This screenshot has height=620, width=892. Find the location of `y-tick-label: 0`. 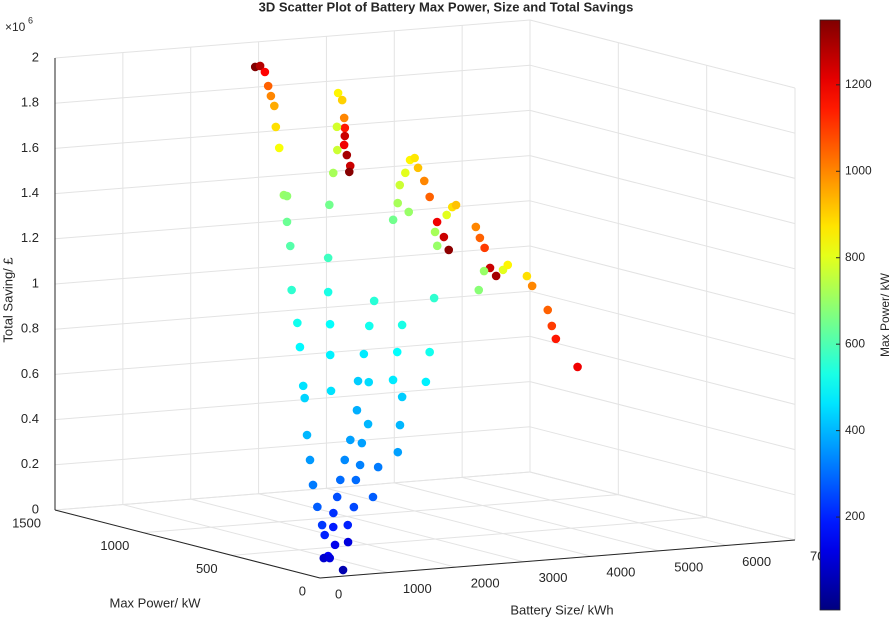

y-tick-label: 0 is located at coordinates (302, 590).